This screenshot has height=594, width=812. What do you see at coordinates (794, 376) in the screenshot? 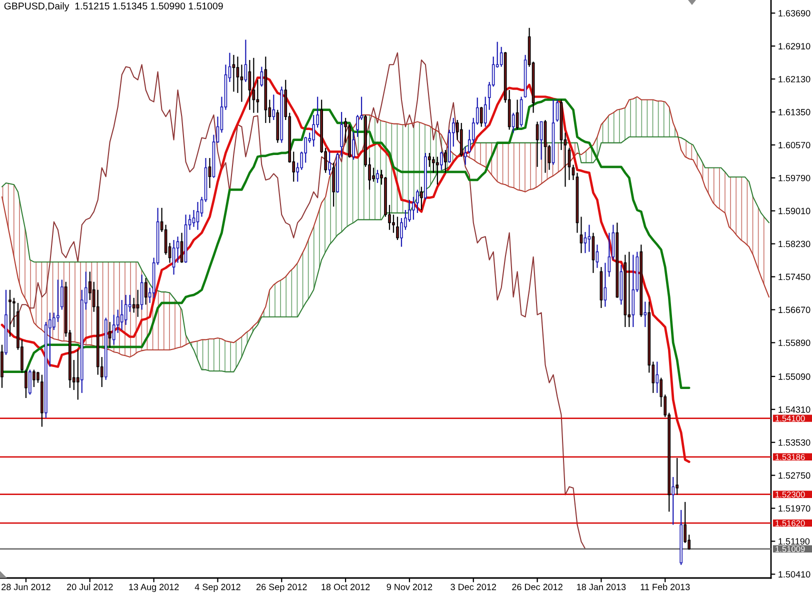
I see `y-tick-label: 1.55090` at bounding box center [794, 376].